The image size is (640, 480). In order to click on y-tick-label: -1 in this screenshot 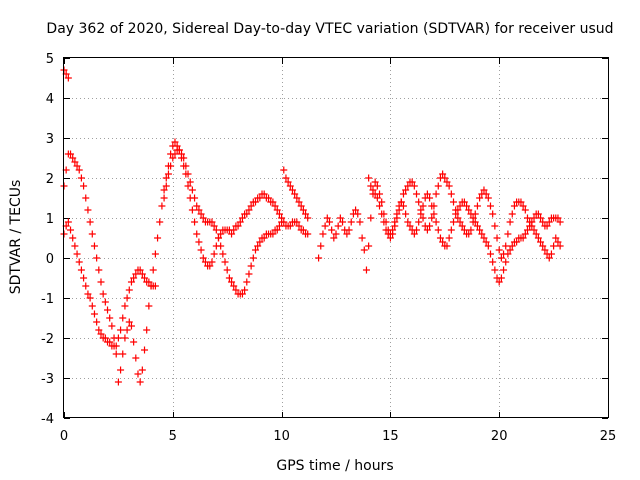, I will do `click(47, 299)`.